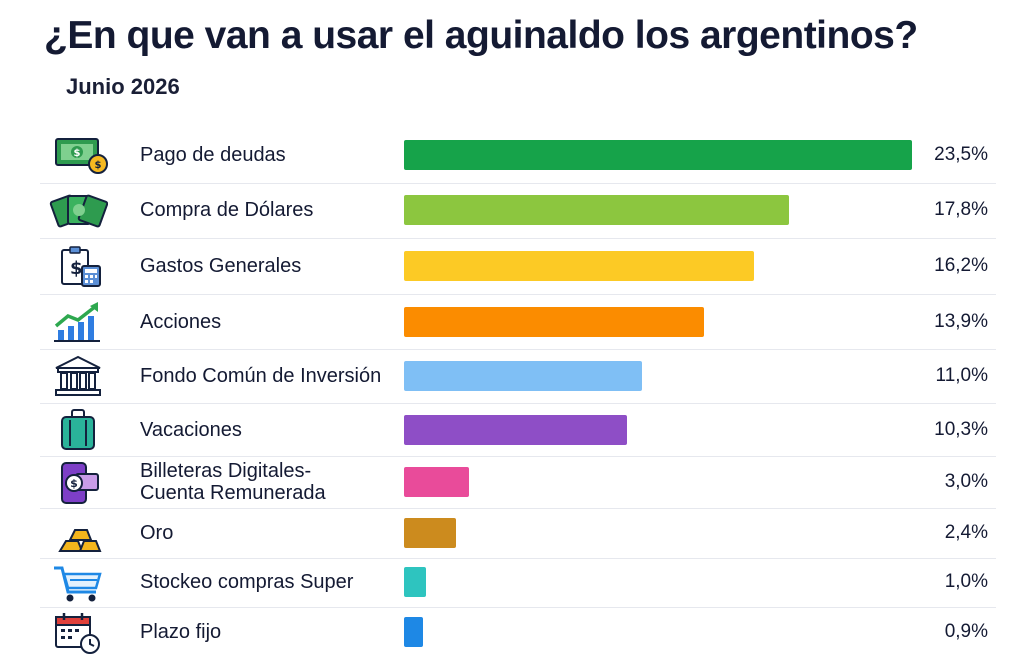 The height and width of the screenshot is (672, 1024). What do you see at coordinates (961, 321) in the screenshot?
I see `value-label: 13,9%` at bounding box center [961, 321].